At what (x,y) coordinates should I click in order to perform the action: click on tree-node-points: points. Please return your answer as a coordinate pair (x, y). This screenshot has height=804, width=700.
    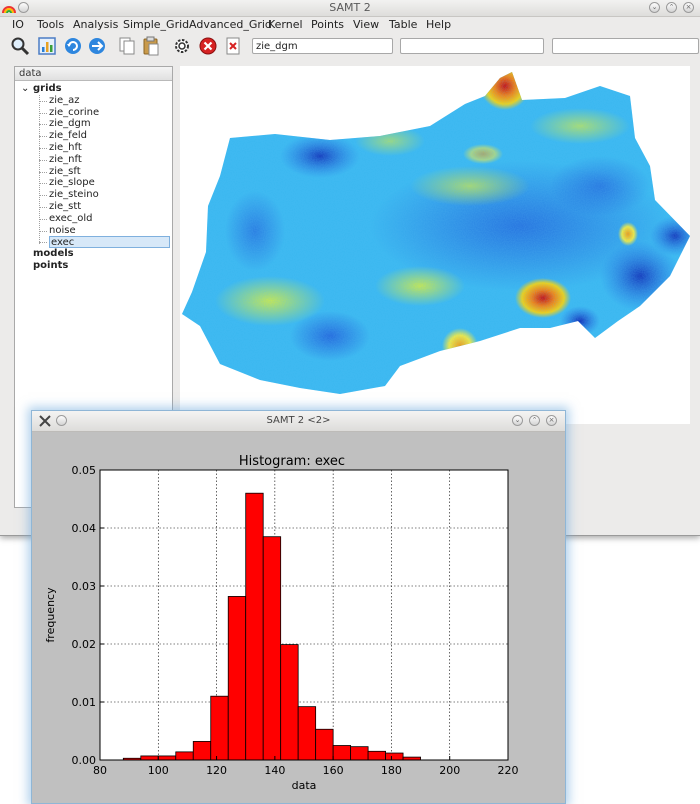
    Looking at the image, I should click on (51, 265).